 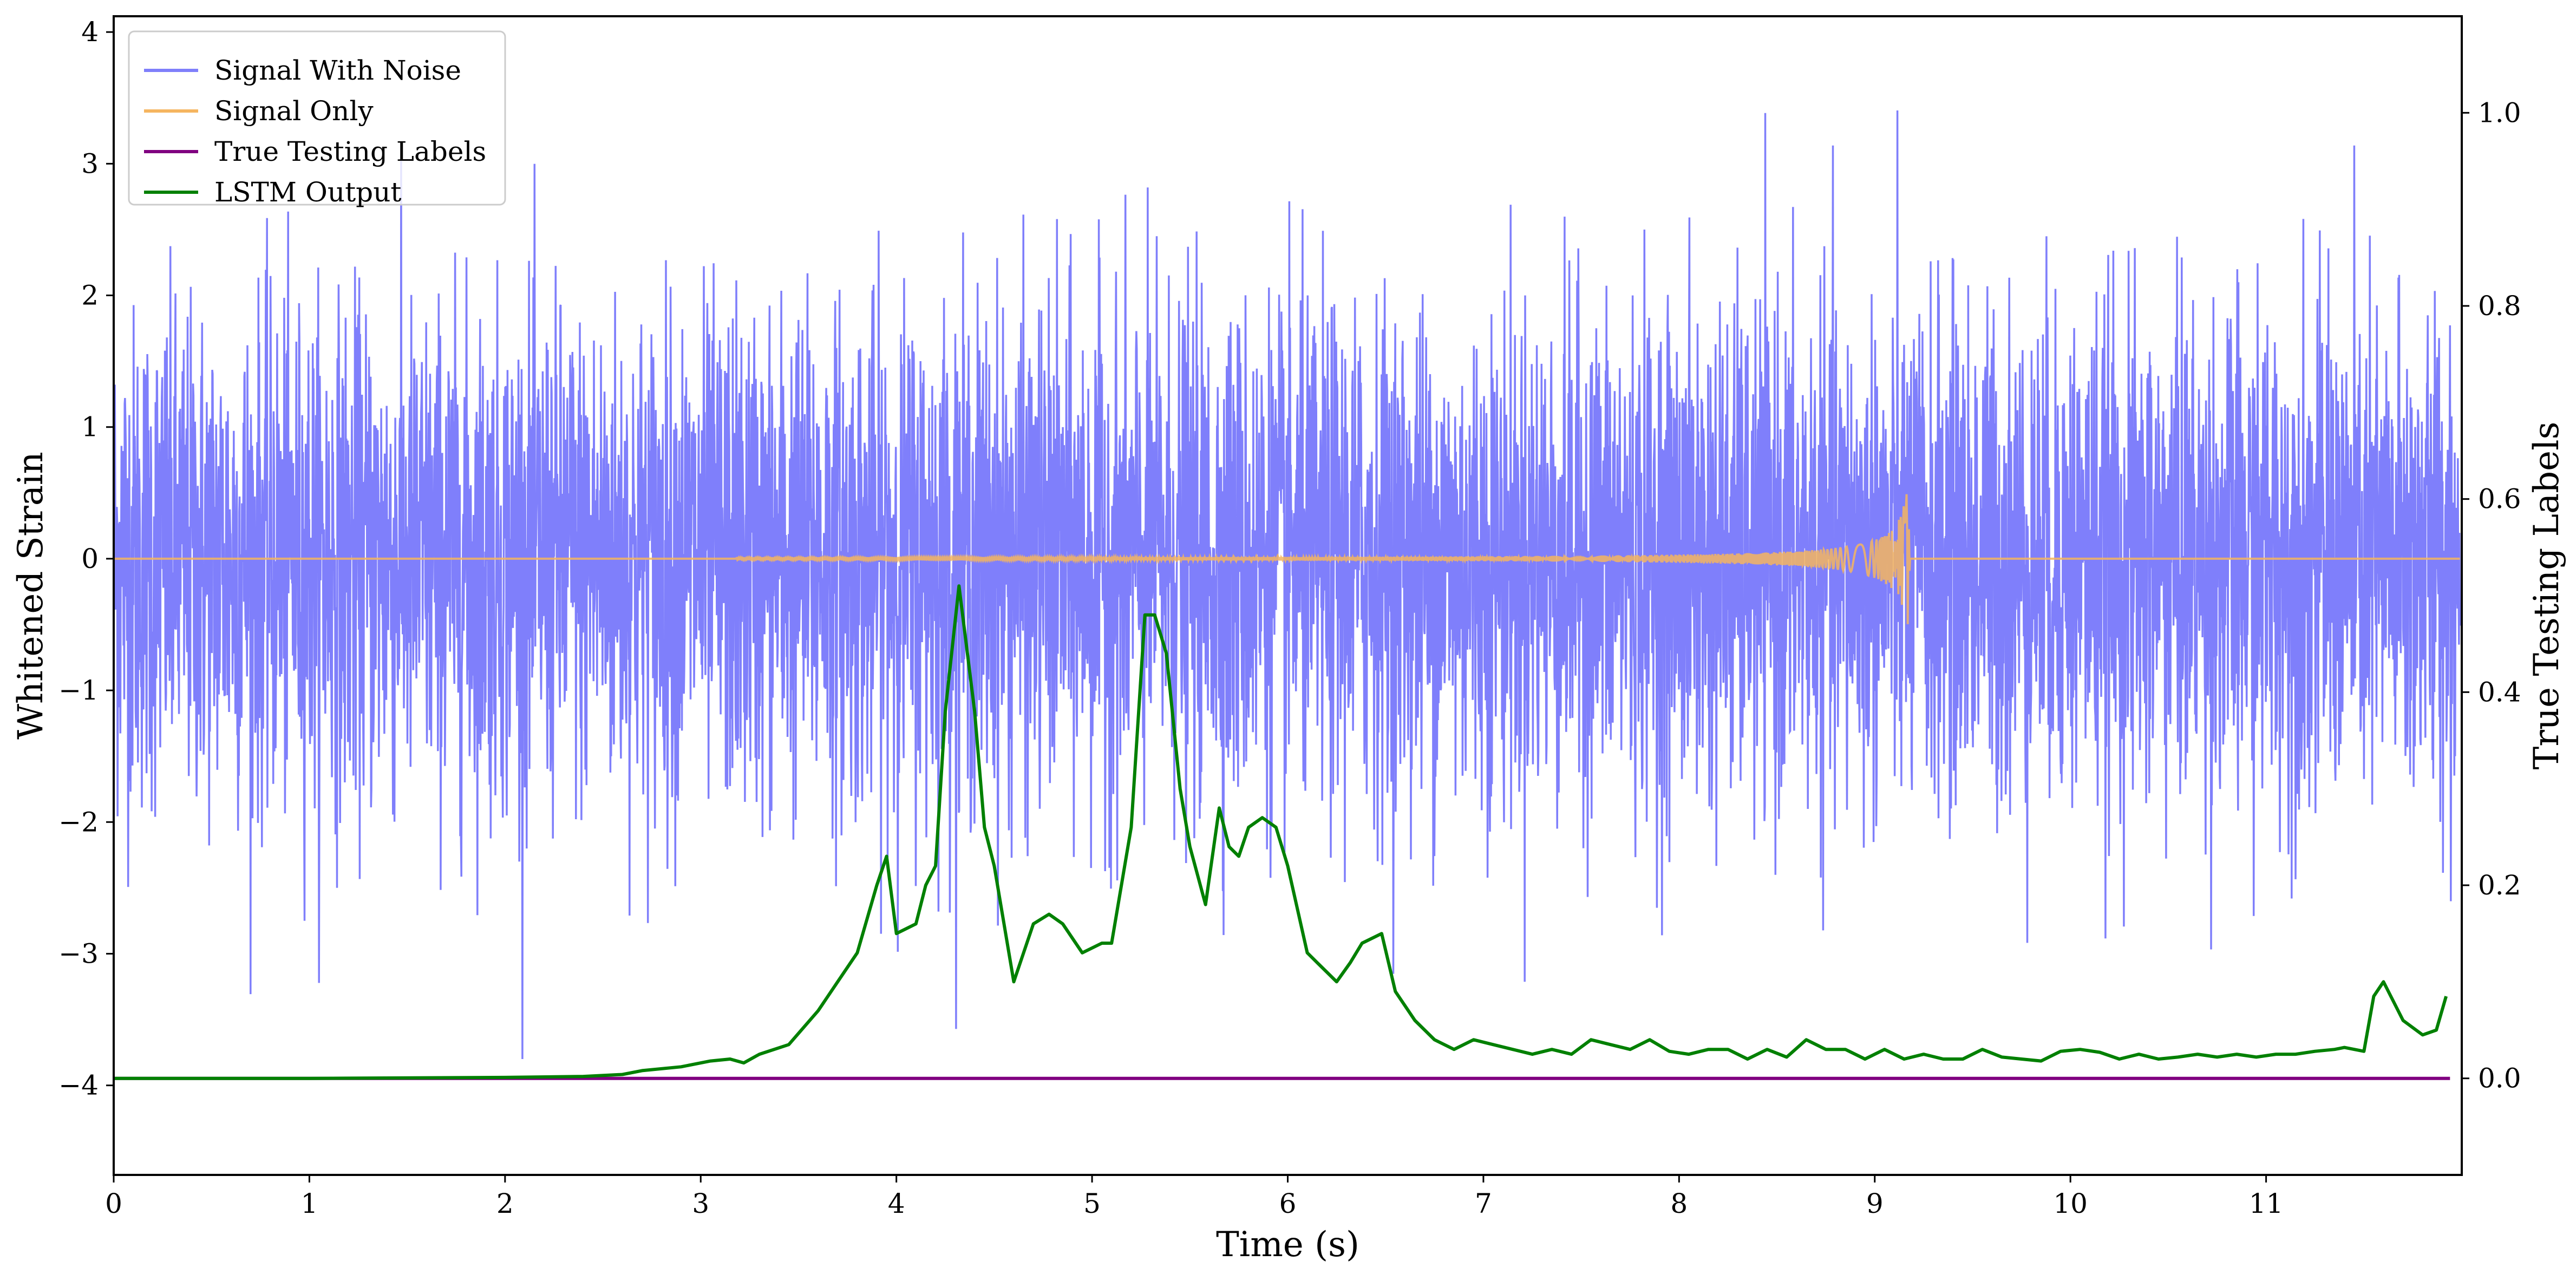 What do you see at coordinates (1483, 1203) in the screenshot?
I see `x-tick-label: 7` at bounding box center [1483, 1203].